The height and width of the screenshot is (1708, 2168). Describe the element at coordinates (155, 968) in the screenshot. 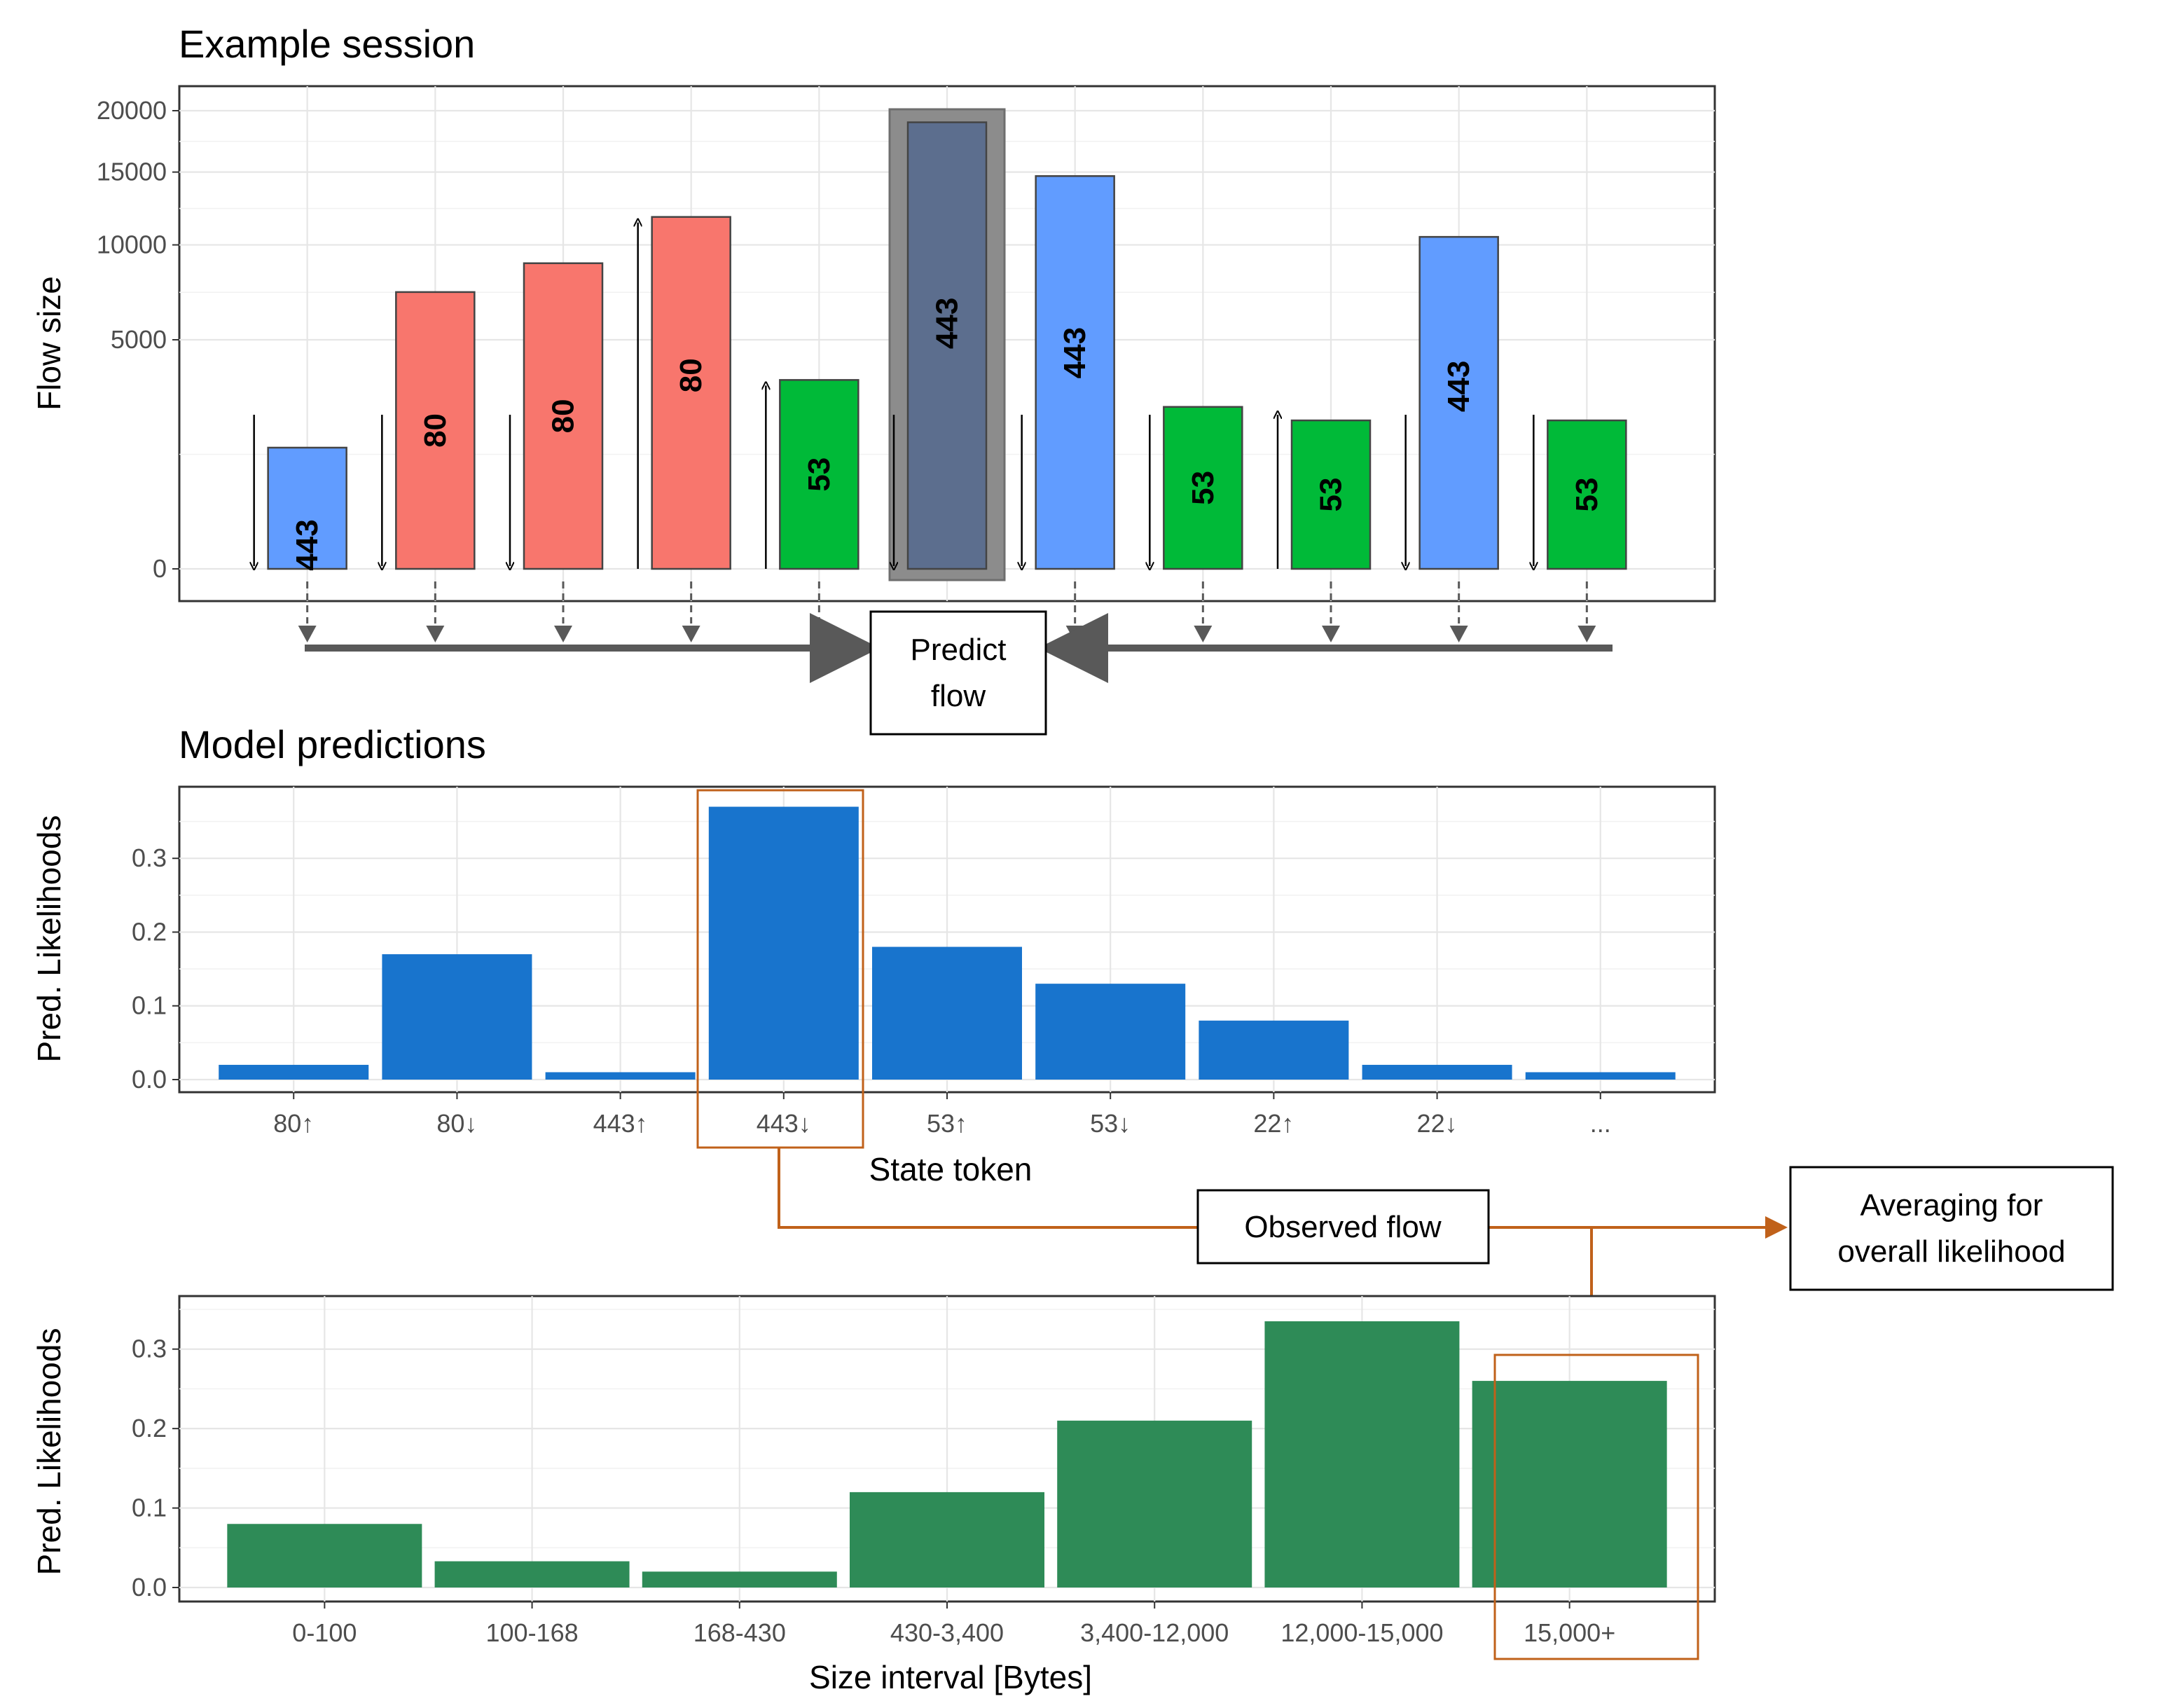

I see `state-token-y-axis: 0.0 0.1 0.2 0.3` at that location.